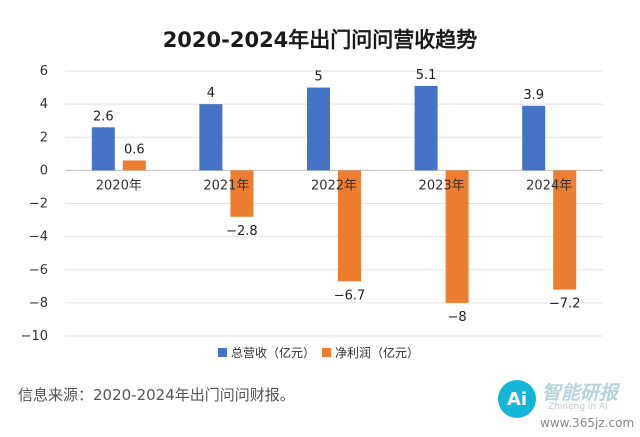 This screenshot has width=640, height=437. What do you see at coordinates (273, 352) in the screenshot?
I see `legend-revenue-label: 总营收（亿元）` at bounding box center [273, 352].